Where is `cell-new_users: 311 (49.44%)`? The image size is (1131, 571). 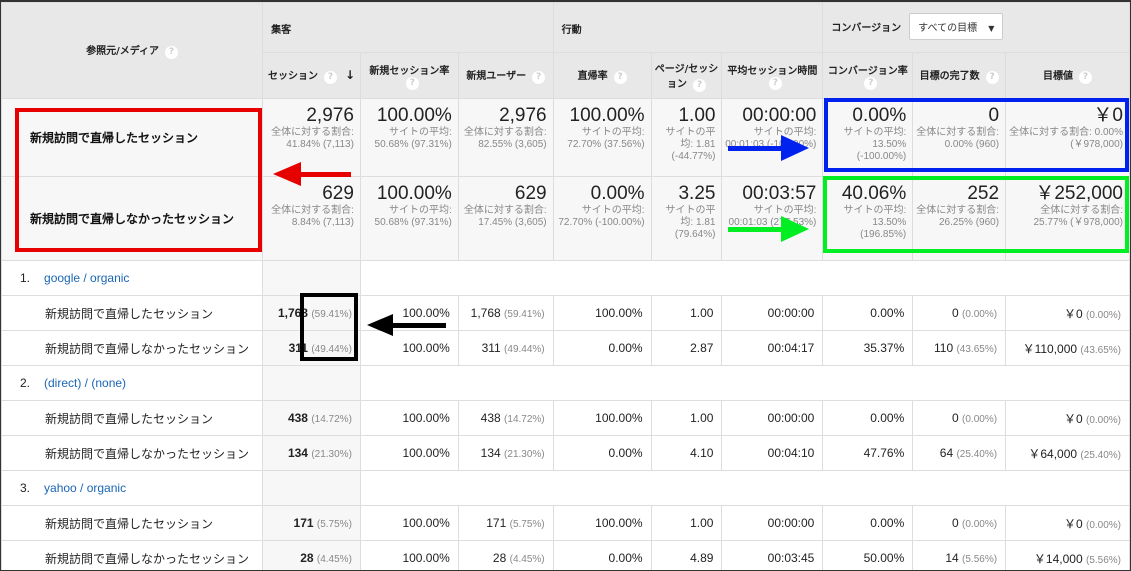
cell-new_users: 311 (49.44%) is located at coordinates (505, 348).